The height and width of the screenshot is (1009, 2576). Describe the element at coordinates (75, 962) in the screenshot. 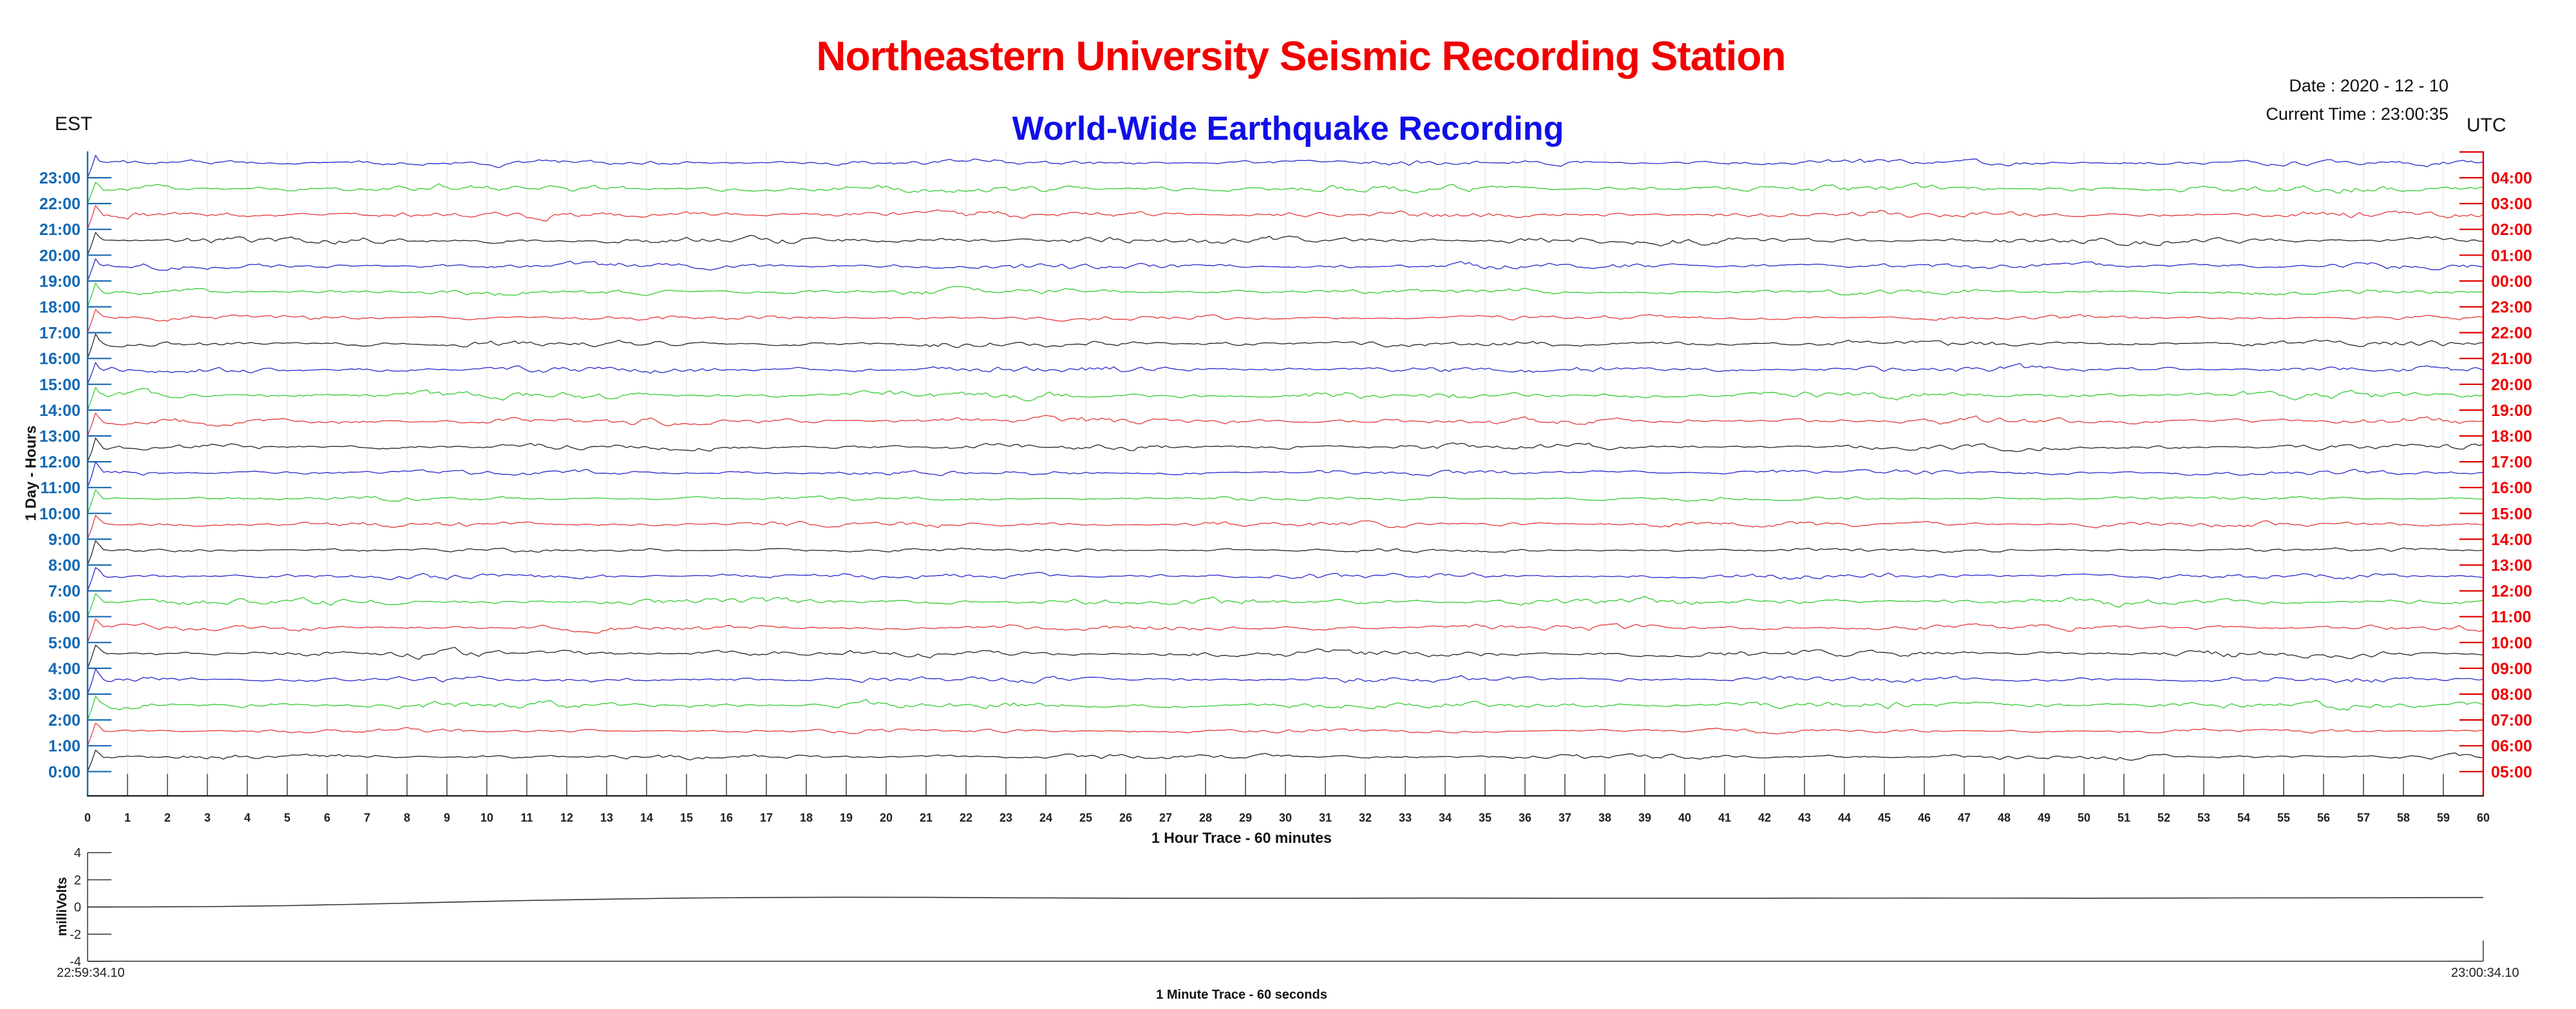

I see `millivolt-tick-label: -4` at that location.